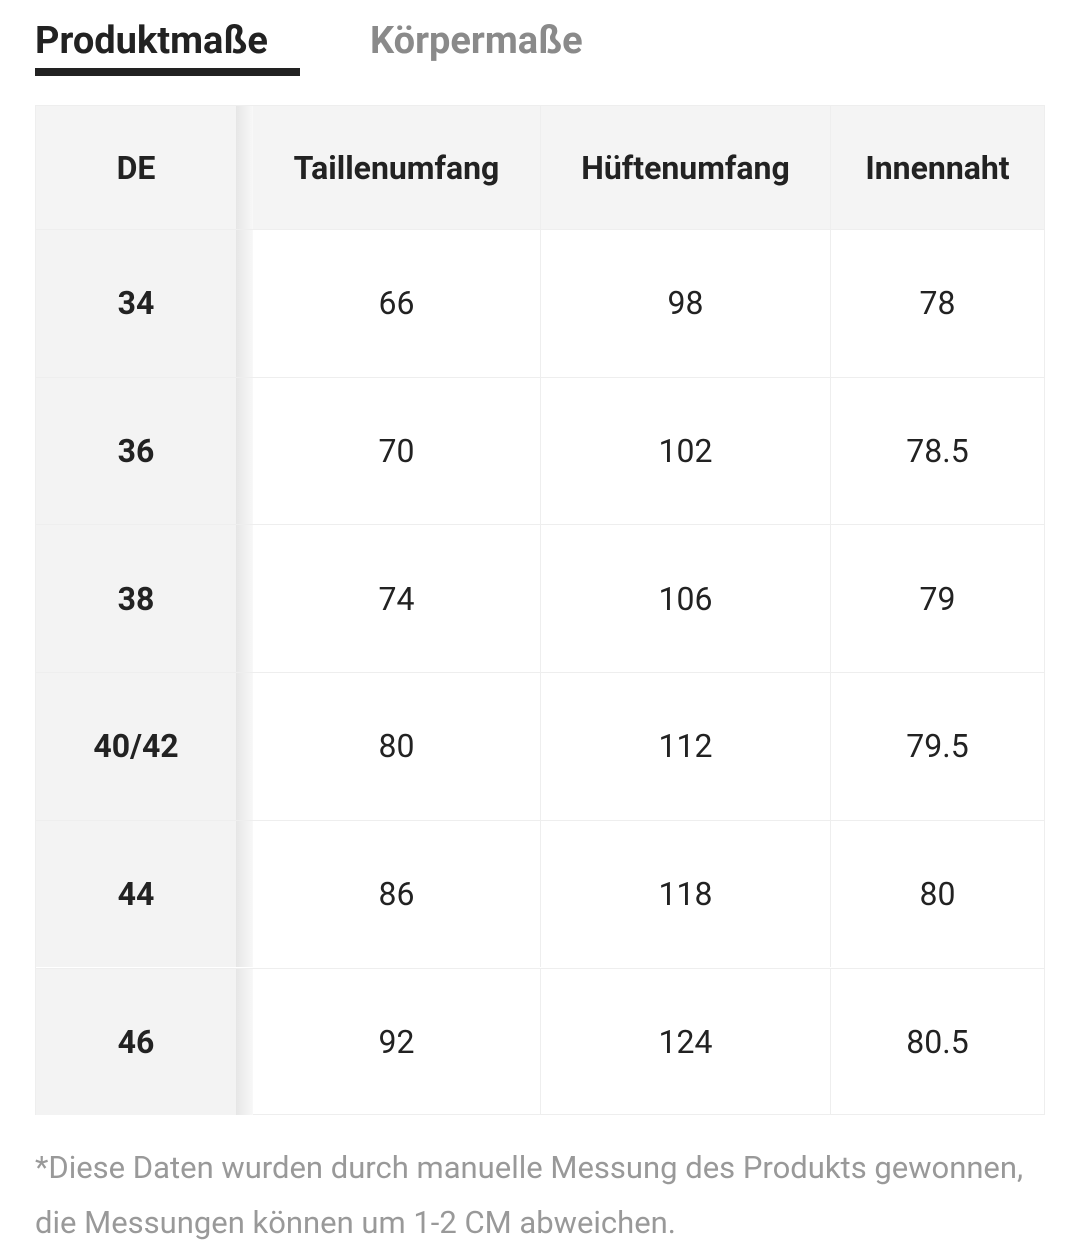 This screenshot has height=1250, width=1079. I want to click on table-row: 38 74 106 79, so click(540, 598).